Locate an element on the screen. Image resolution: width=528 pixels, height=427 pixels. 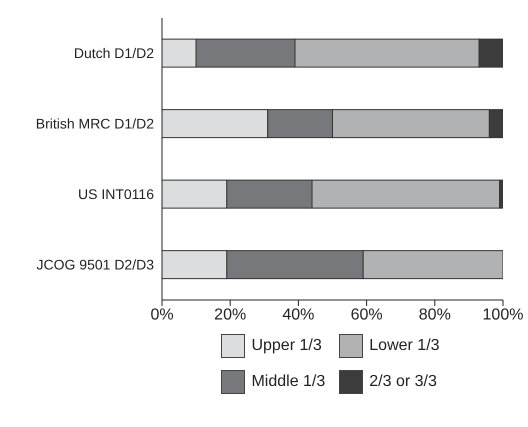
x-tick-label: 20% is located at coordinates (230, 315).